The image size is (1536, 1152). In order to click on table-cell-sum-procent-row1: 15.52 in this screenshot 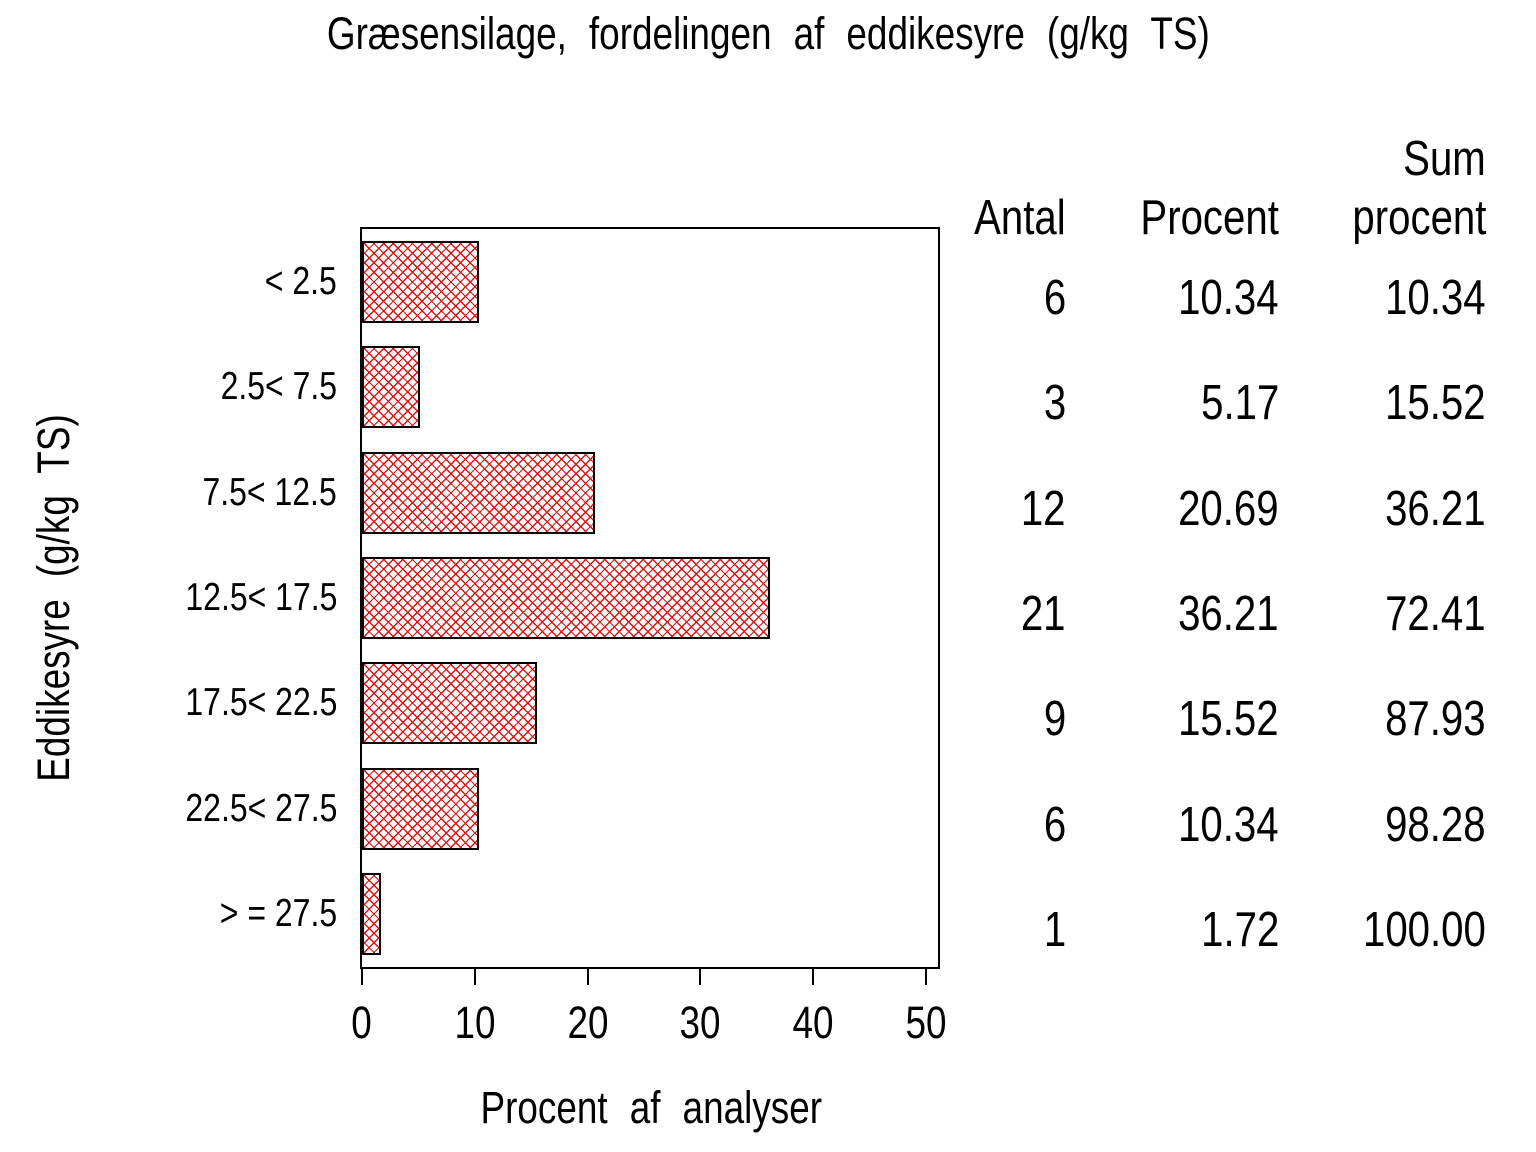, I will do `click(1435, 403)`.